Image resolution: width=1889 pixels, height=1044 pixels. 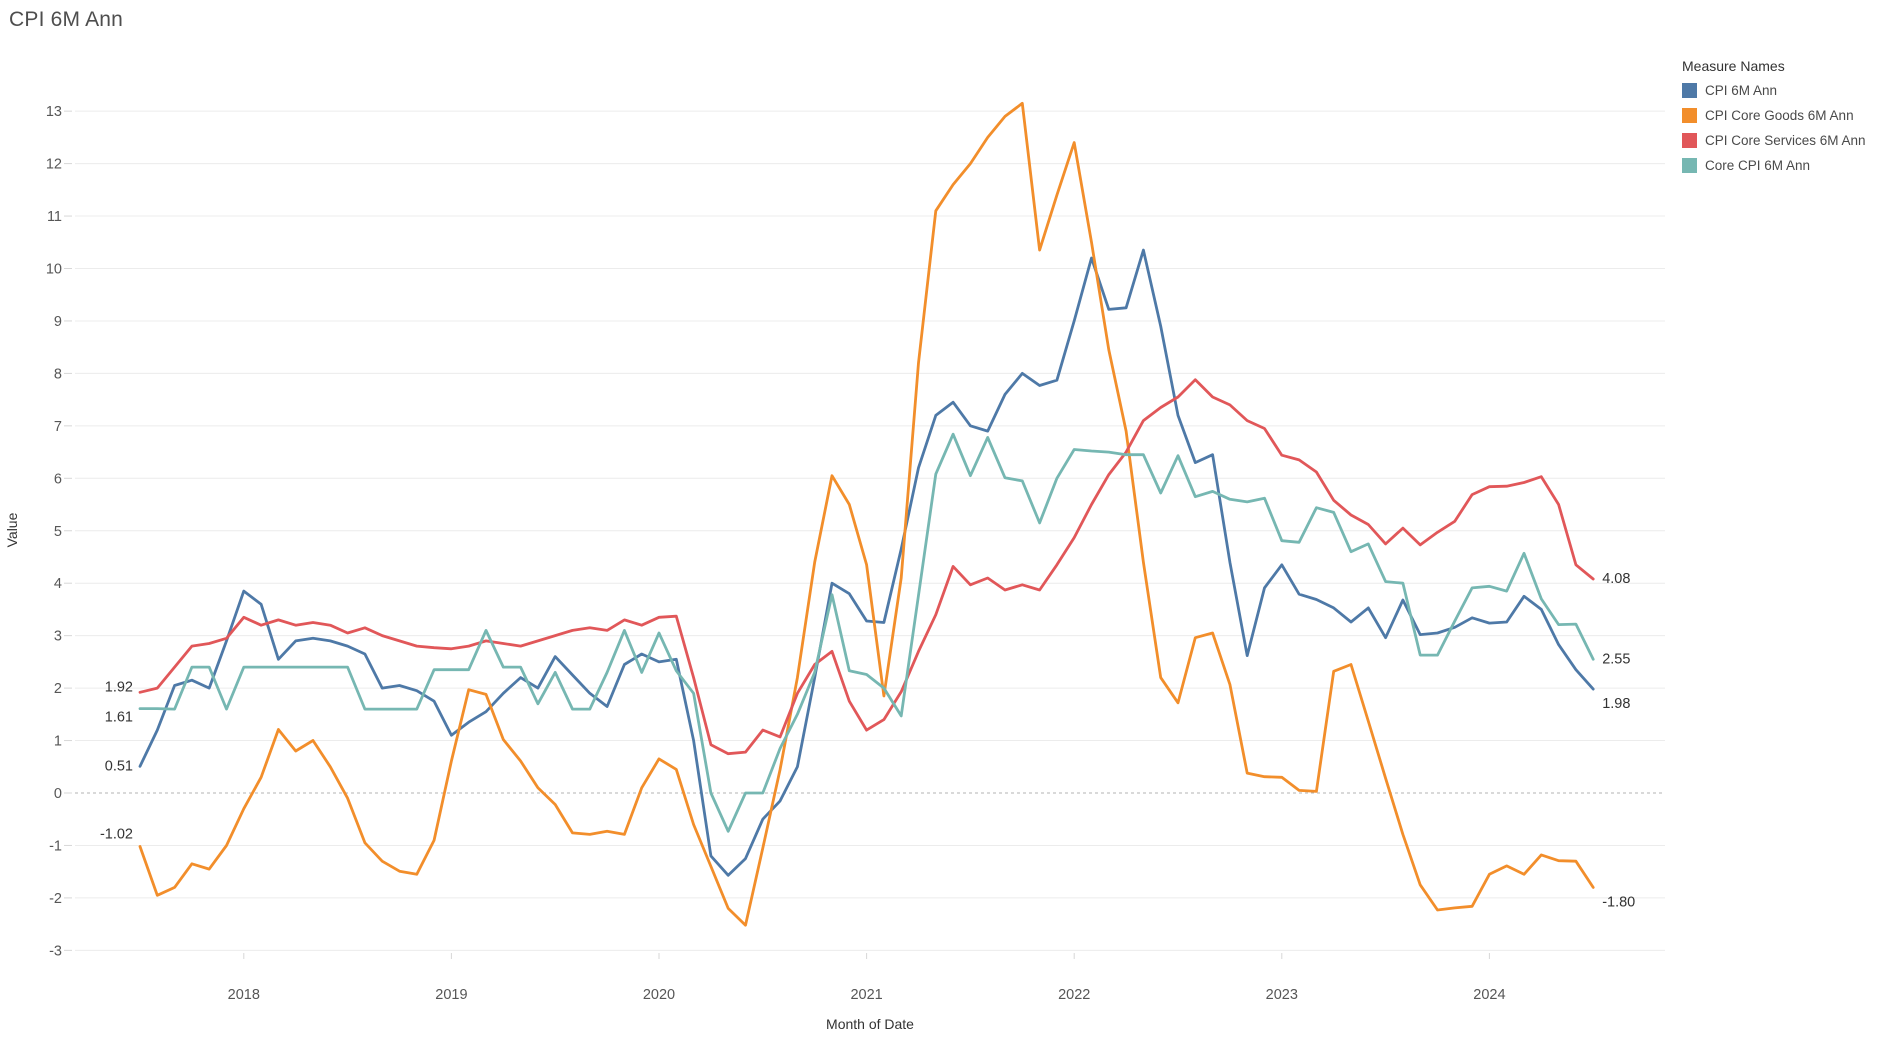 What do you see at coordinates (55, 951) in the screenshot?
I see `y-axis-tick-label: -3` at bounding box center [55, 951].